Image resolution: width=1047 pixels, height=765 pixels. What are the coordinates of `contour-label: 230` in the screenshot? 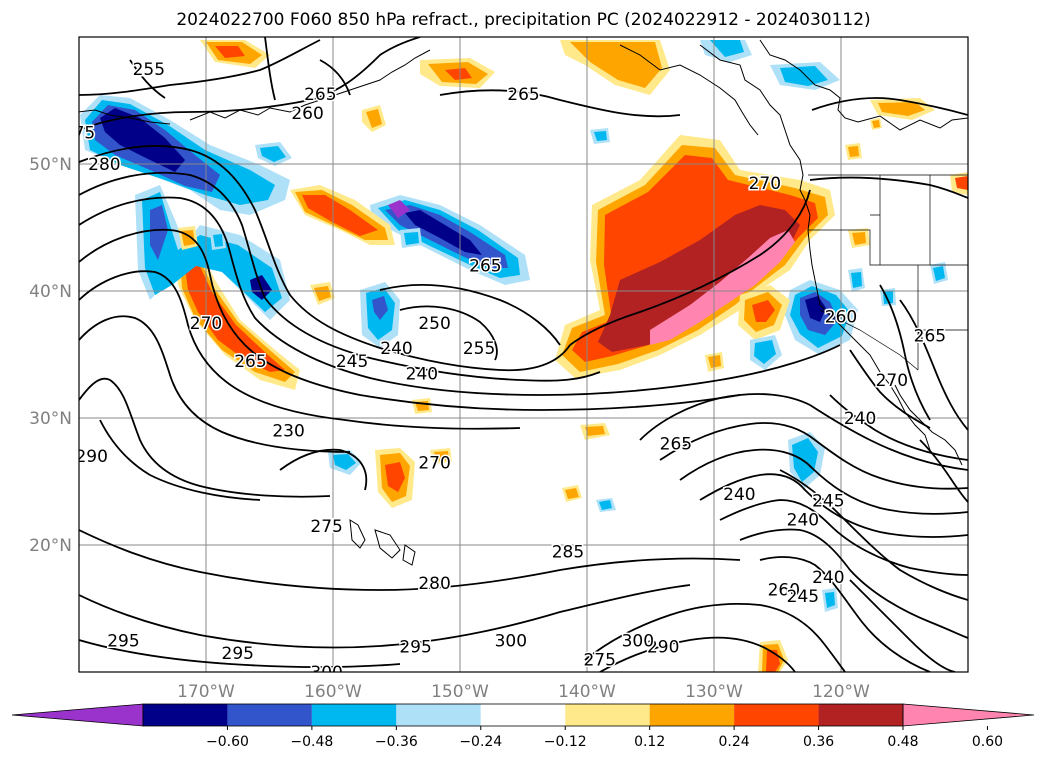 It's located at (288, 432).